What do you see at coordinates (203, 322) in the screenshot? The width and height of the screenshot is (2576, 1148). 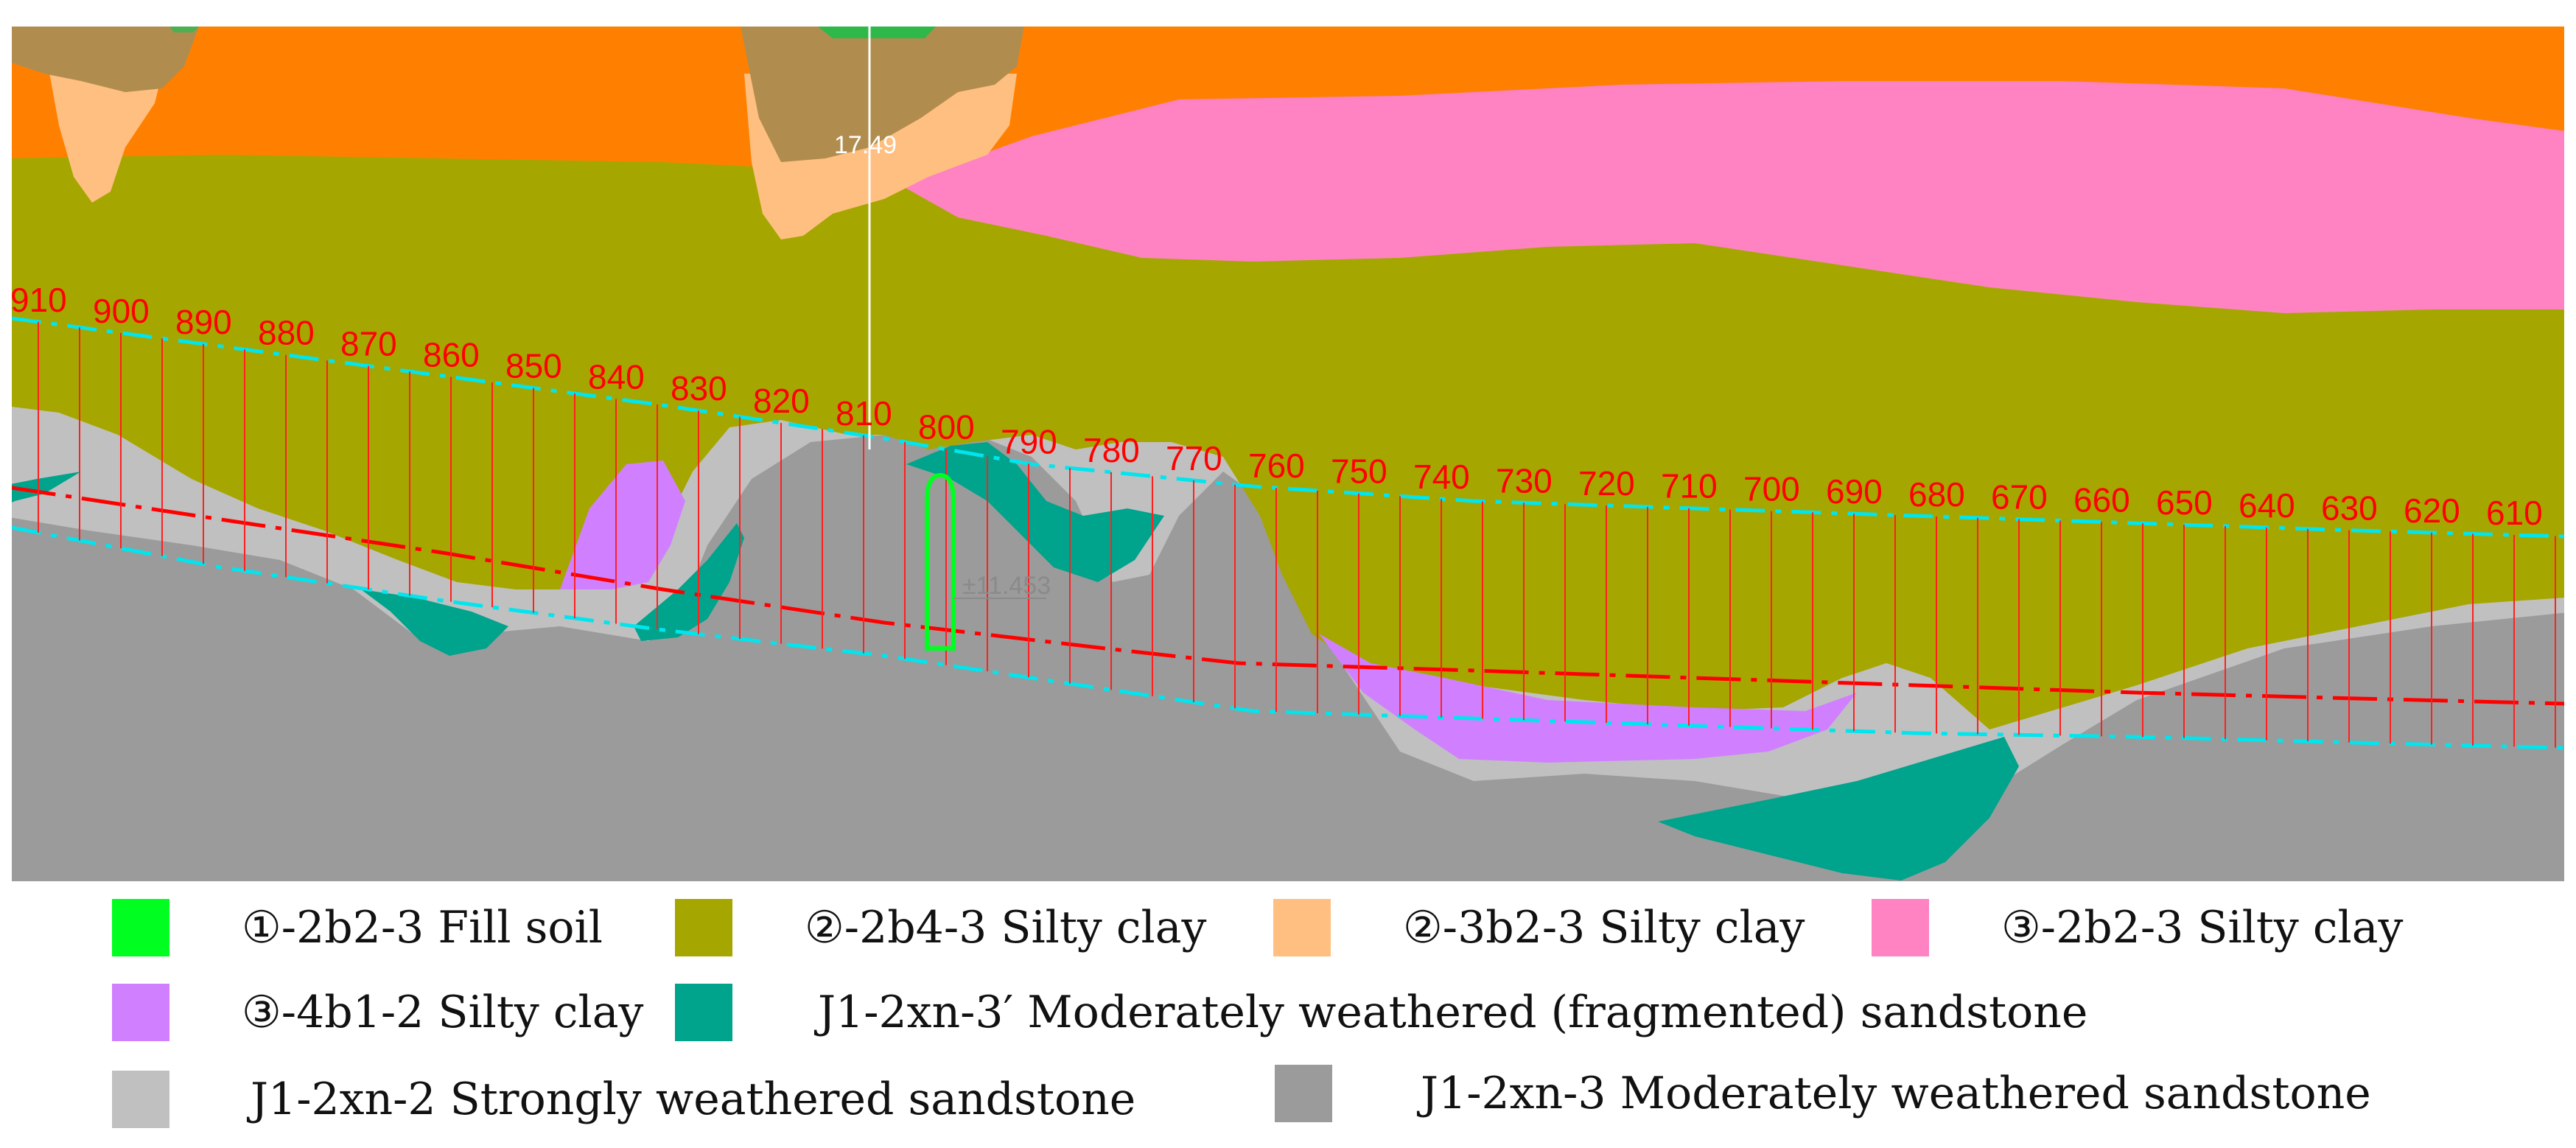 I see `chainage-label: 890` at bounding box center [203, 322].